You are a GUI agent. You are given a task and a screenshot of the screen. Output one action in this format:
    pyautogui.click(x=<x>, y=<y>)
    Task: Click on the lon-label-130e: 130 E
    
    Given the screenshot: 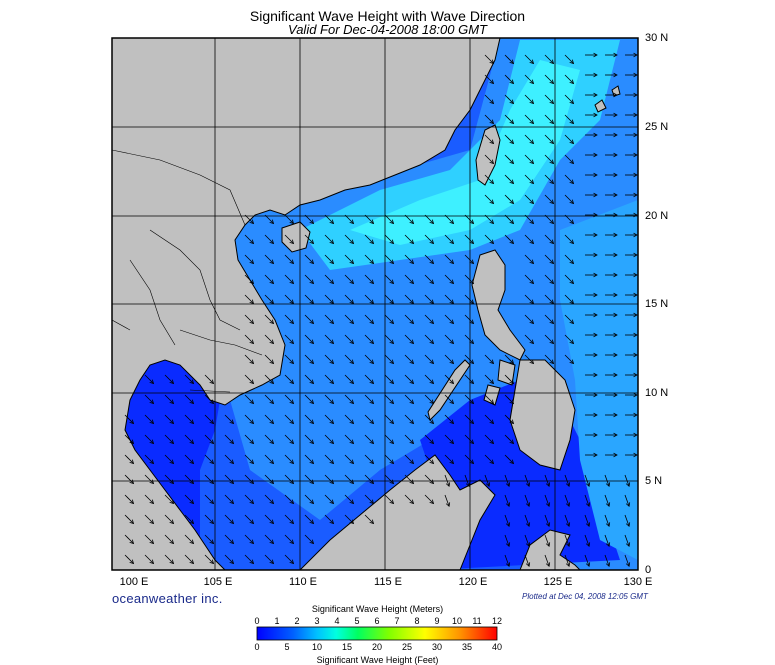 What is the action you would take?
    pyautogui.click(x=638, y=582)
    